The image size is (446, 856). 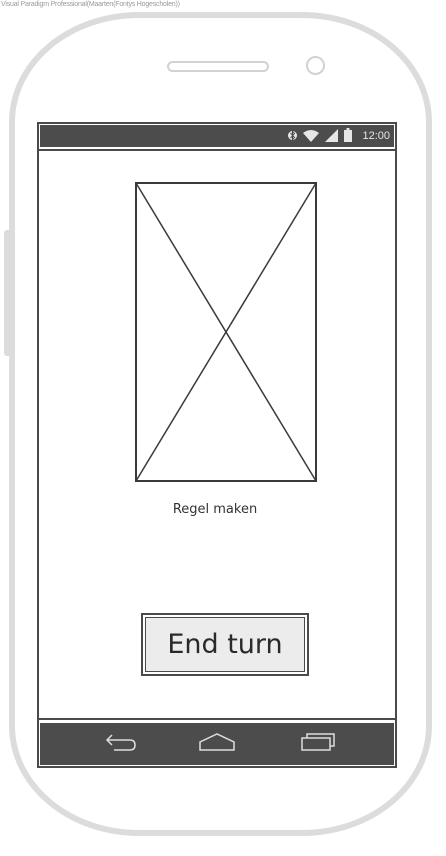 What do you see at coordinates (217, 150) in the screenshot?
I see `status-divider` at bounding box center [217, 150].